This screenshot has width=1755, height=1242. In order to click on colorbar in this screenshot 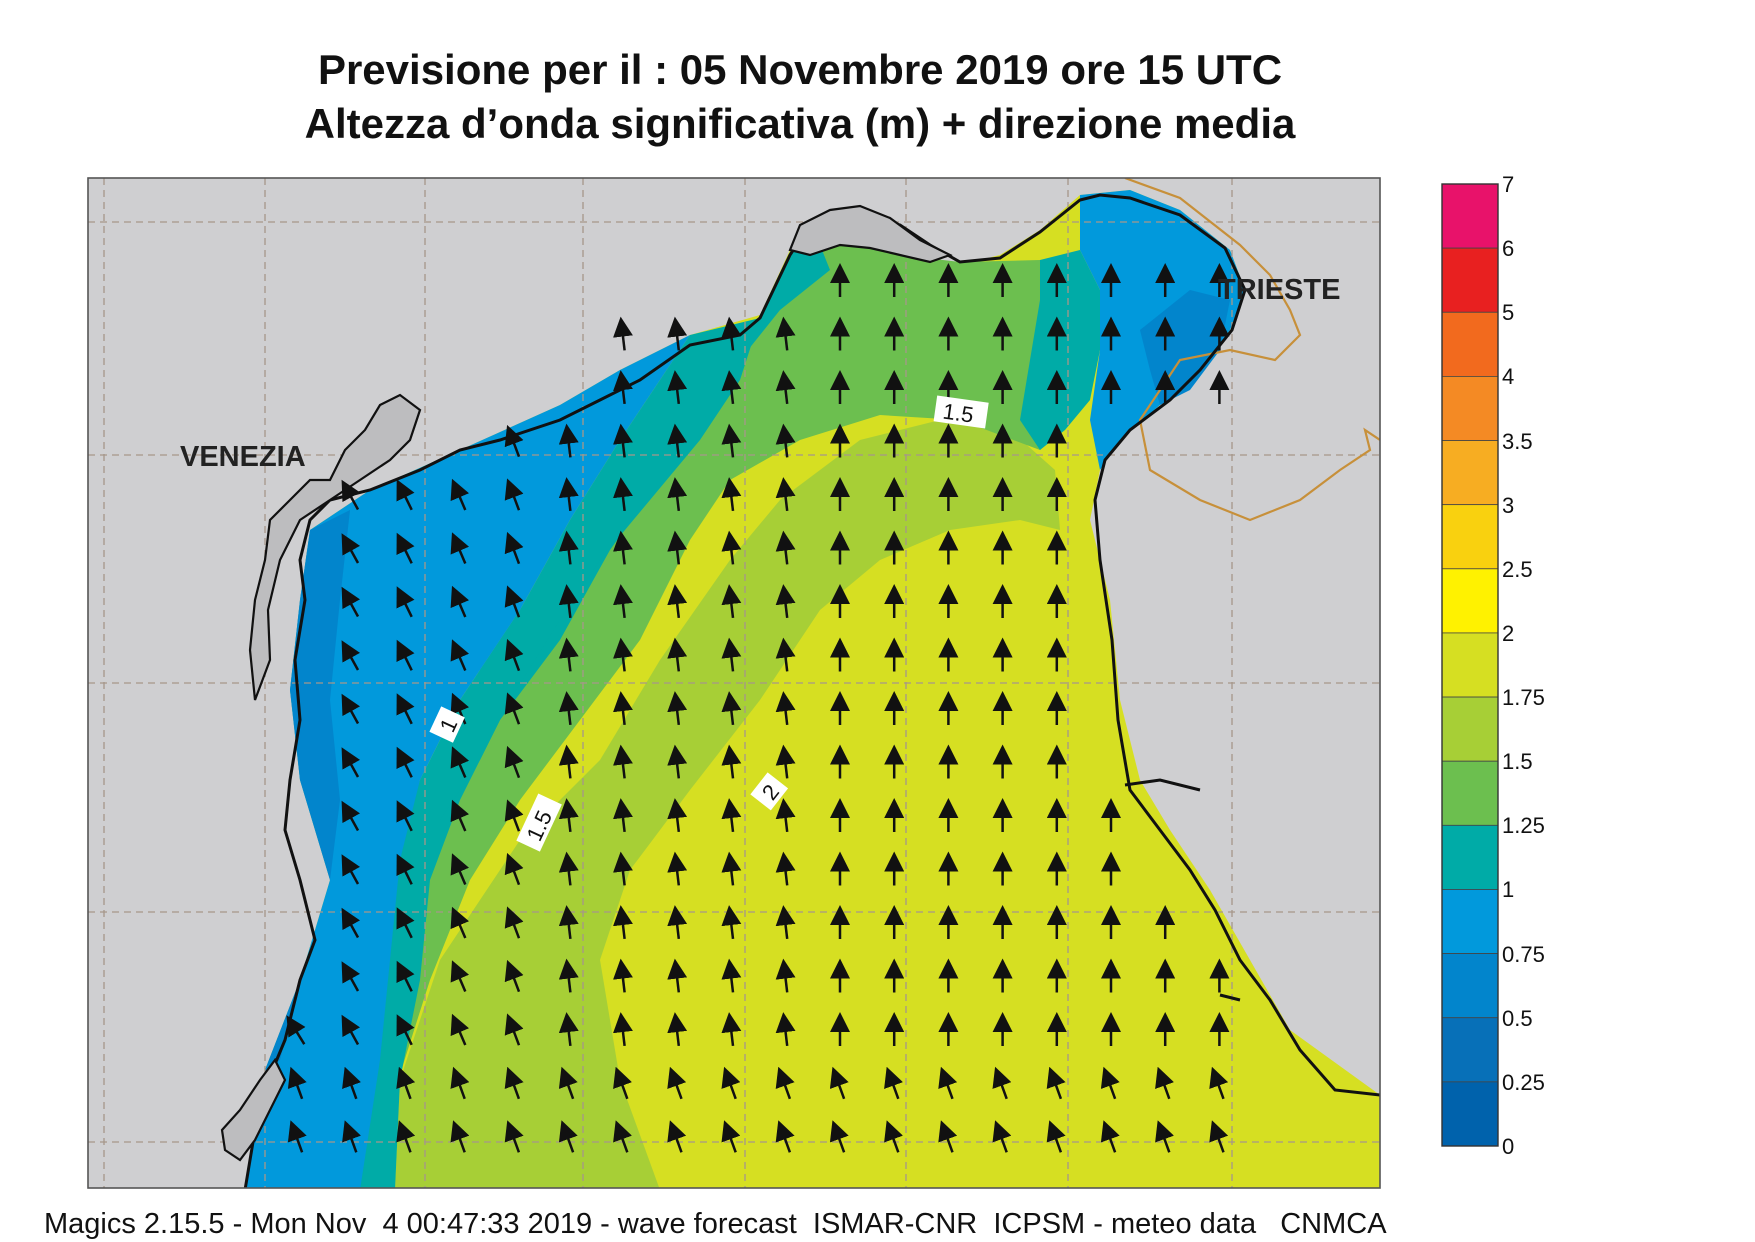, I will do `click(1470, 665)`.